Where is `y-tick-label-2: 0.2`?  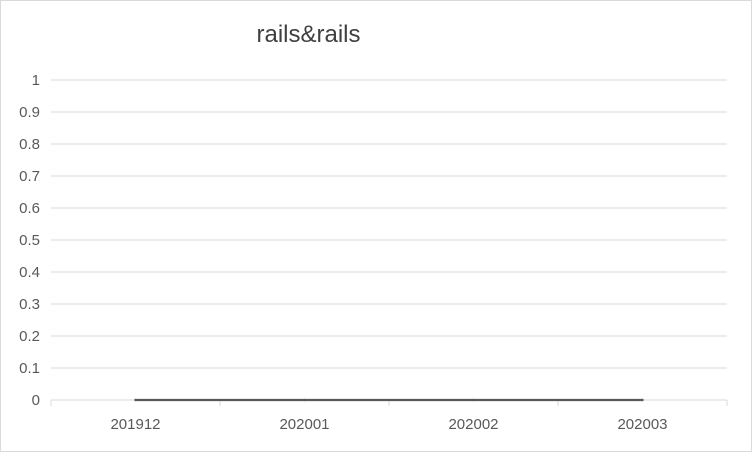
y-tick-label-2: 0.2 is located at coordinates (29, 336).